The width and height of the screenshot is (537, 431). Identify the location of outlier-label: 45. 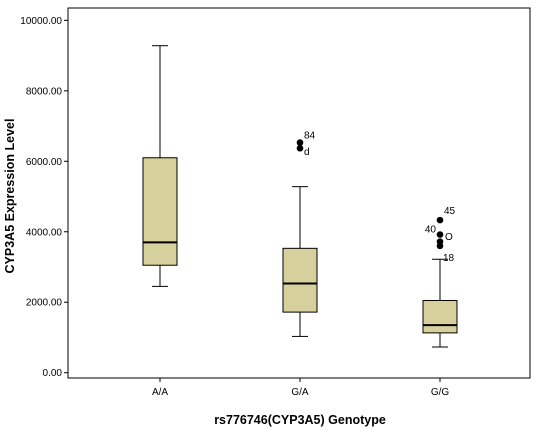
(450, 211).